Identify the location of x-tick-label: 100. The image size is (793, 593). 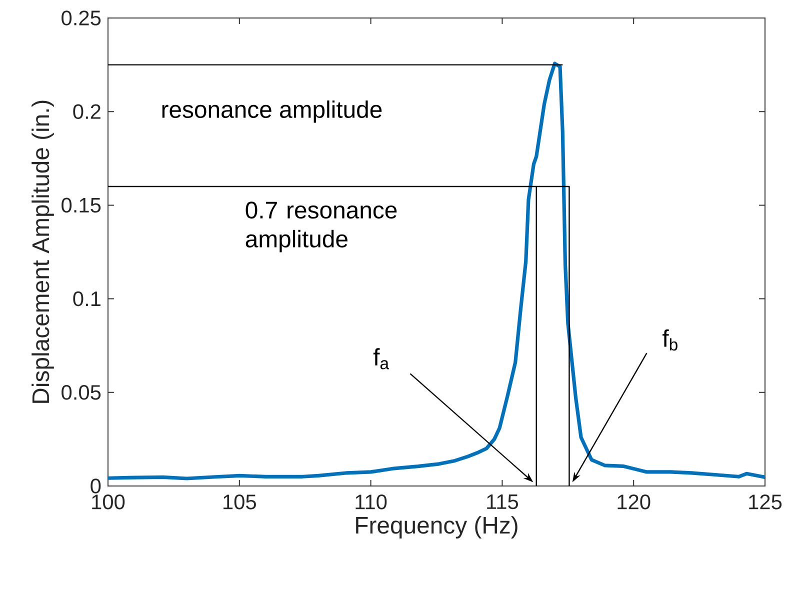
(108, 502).